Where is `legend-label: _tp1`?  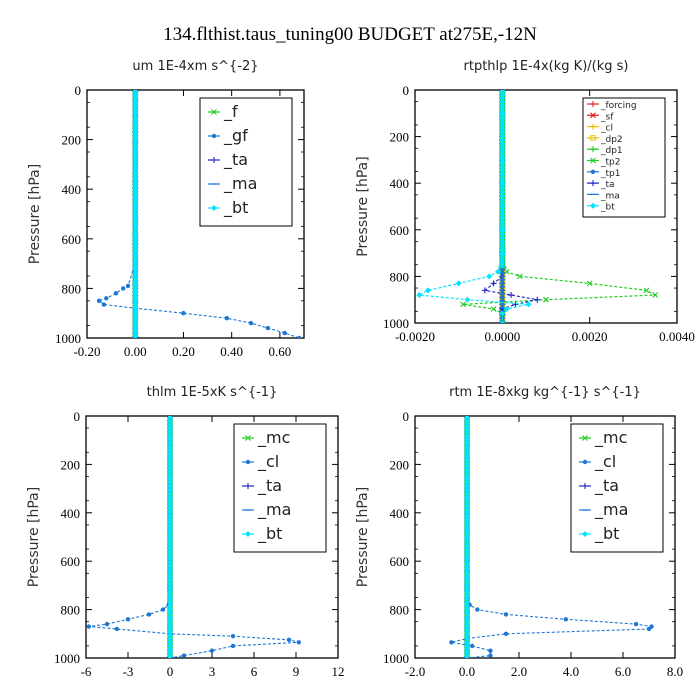 legend-label: _tp1 is located at coordinates (610, 174).